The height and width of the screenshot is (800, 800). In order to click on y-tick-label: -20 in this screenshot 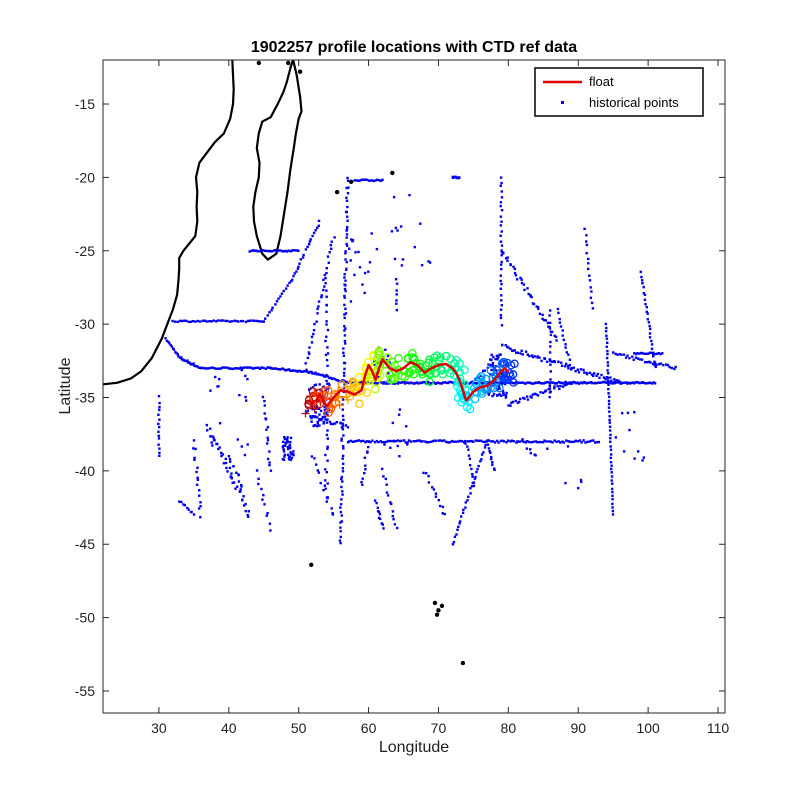, I will do `click(85, 177)`.